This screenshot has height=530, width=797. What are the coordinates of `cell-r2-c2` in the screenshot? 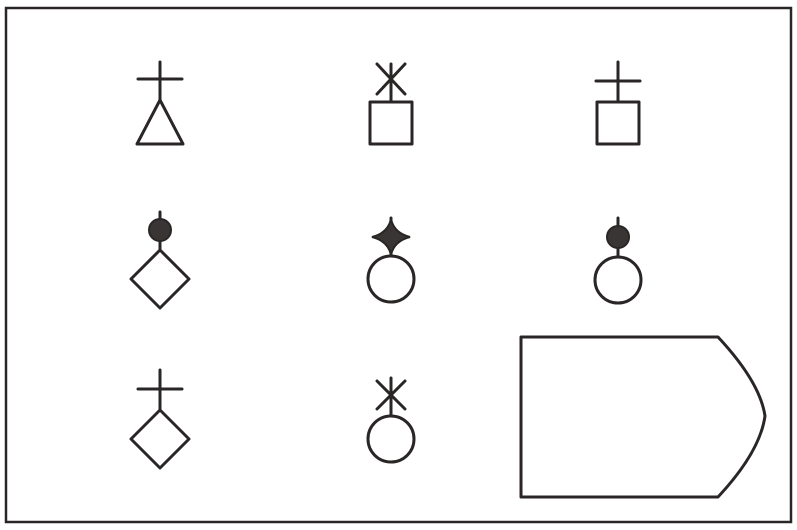 It's located at (391, 260).